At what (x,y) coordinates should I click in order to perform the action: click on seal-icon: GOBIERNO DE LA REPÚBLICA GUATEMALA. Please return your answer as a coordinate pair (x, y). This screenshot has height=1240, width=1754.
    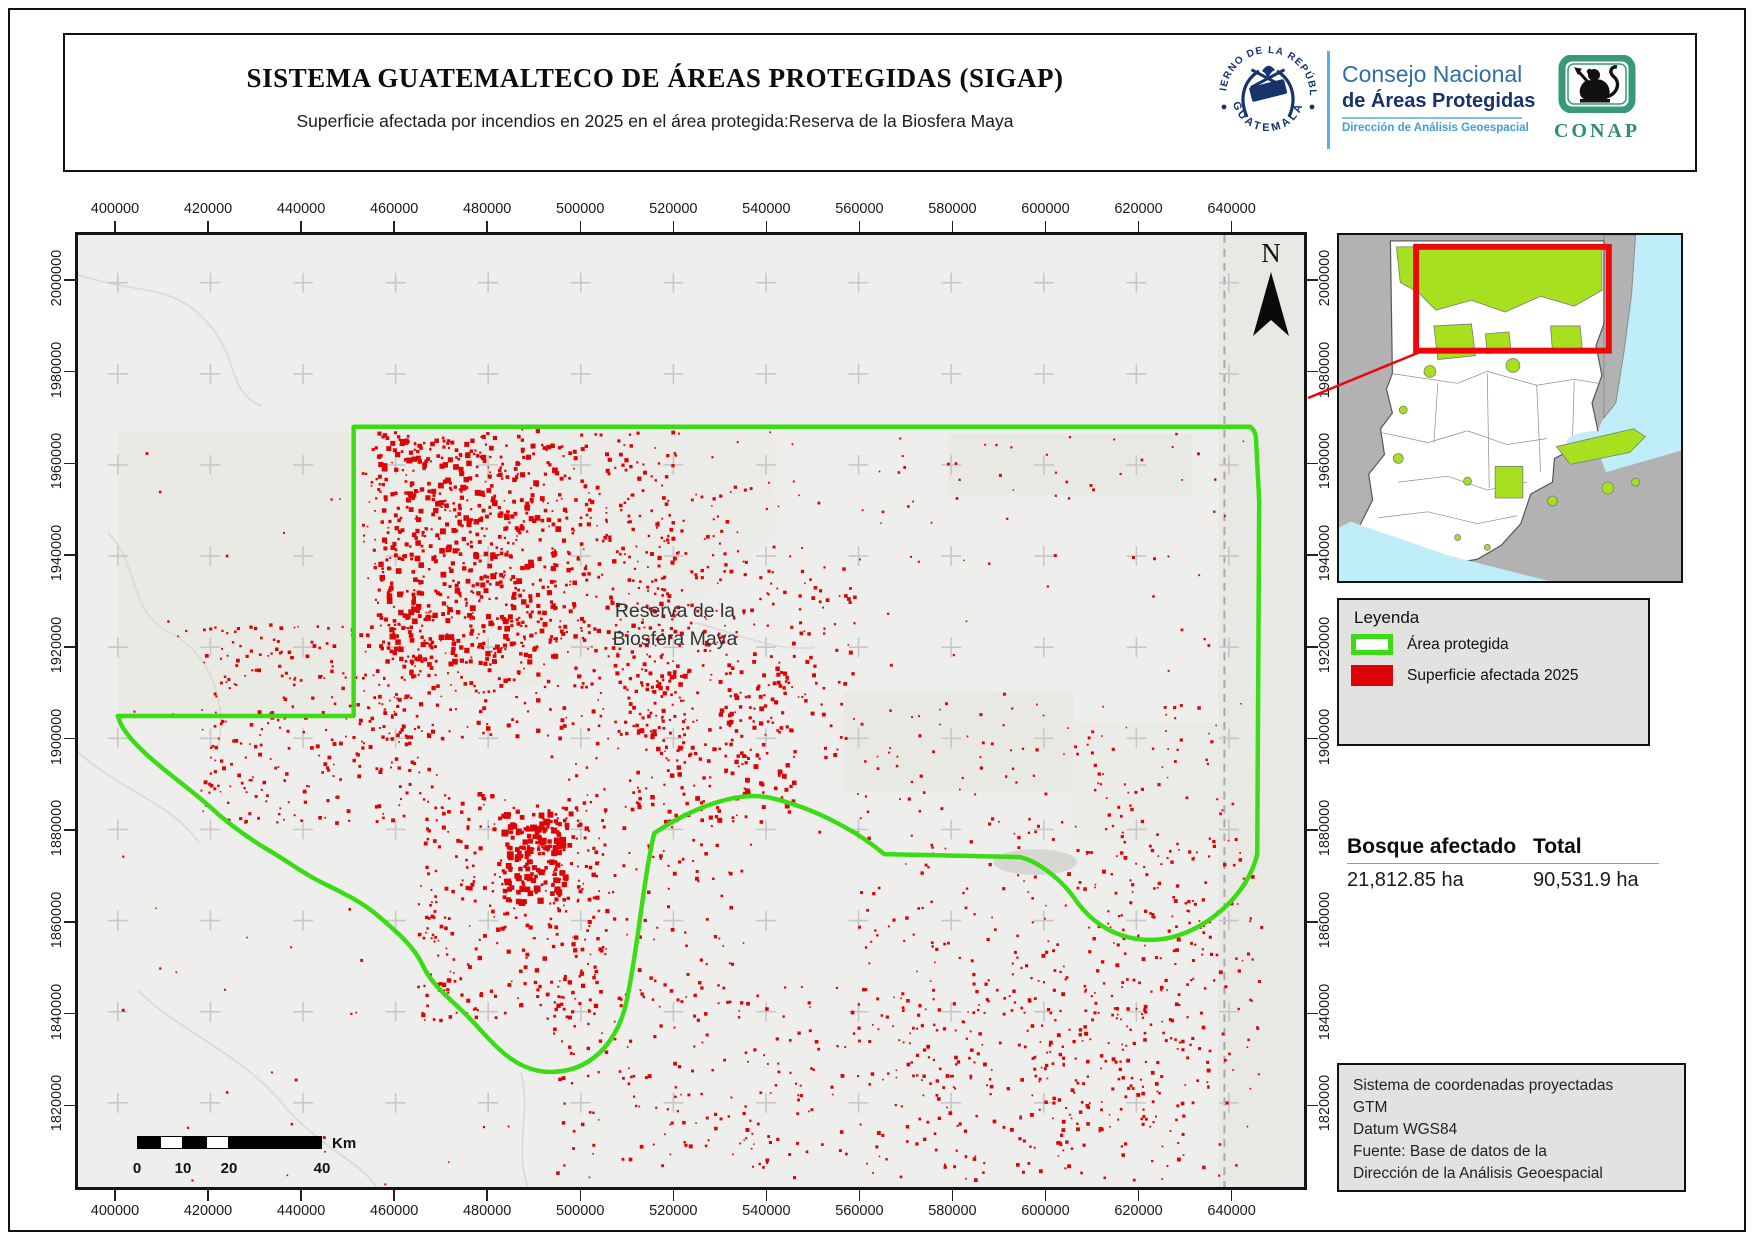
    Looking at the image, I should click on (1261, 85).